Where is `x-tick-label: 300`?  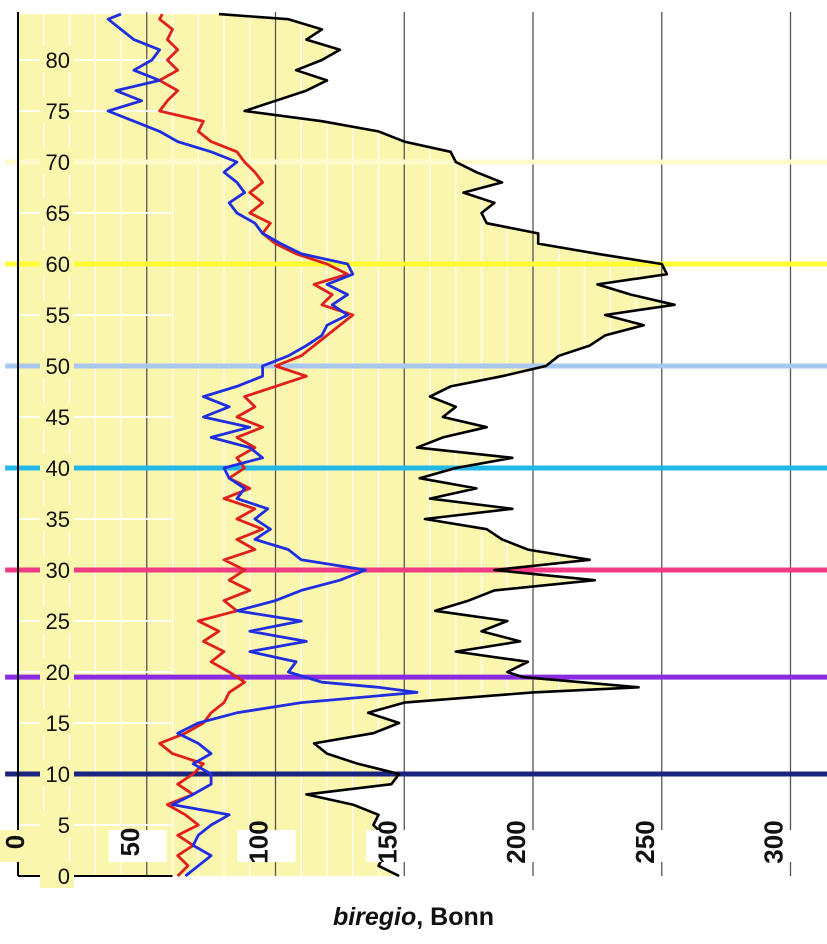 x-tick-label: 300 is located at coordinates (774, 841).